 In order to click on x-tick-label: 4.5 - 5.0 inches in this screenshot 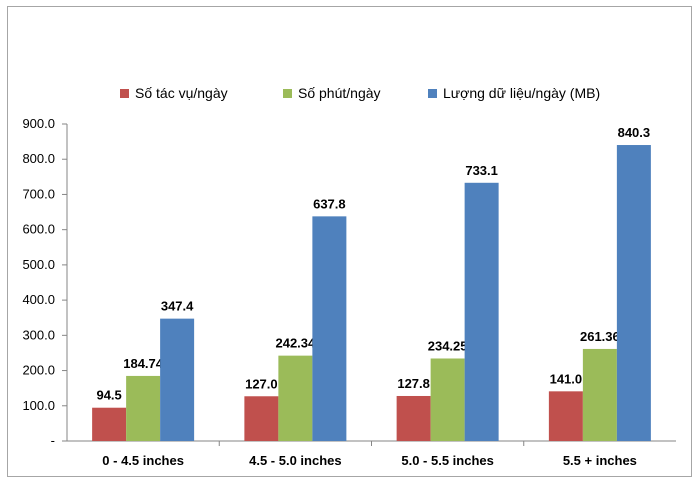, I will do `click(295, 460)`.